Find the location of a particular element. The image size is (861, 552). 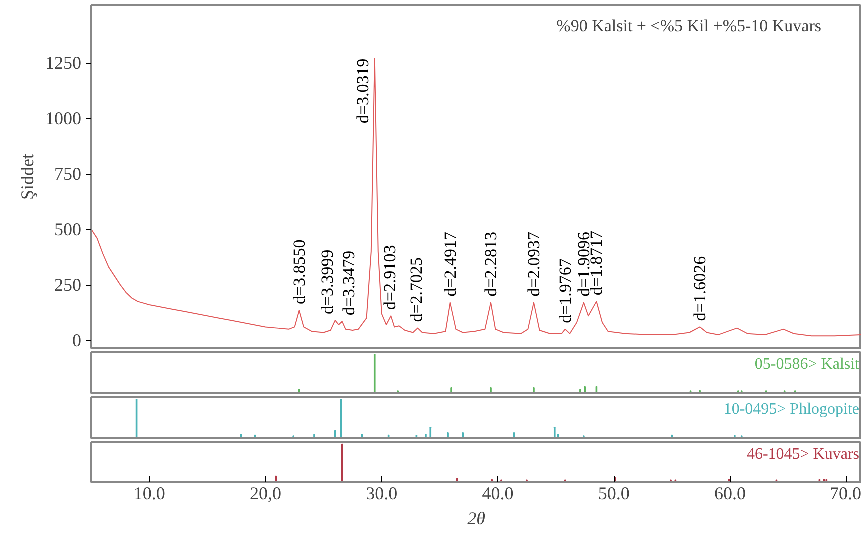

x-tick-label: 30.0 is located at coordinates (382, 494).